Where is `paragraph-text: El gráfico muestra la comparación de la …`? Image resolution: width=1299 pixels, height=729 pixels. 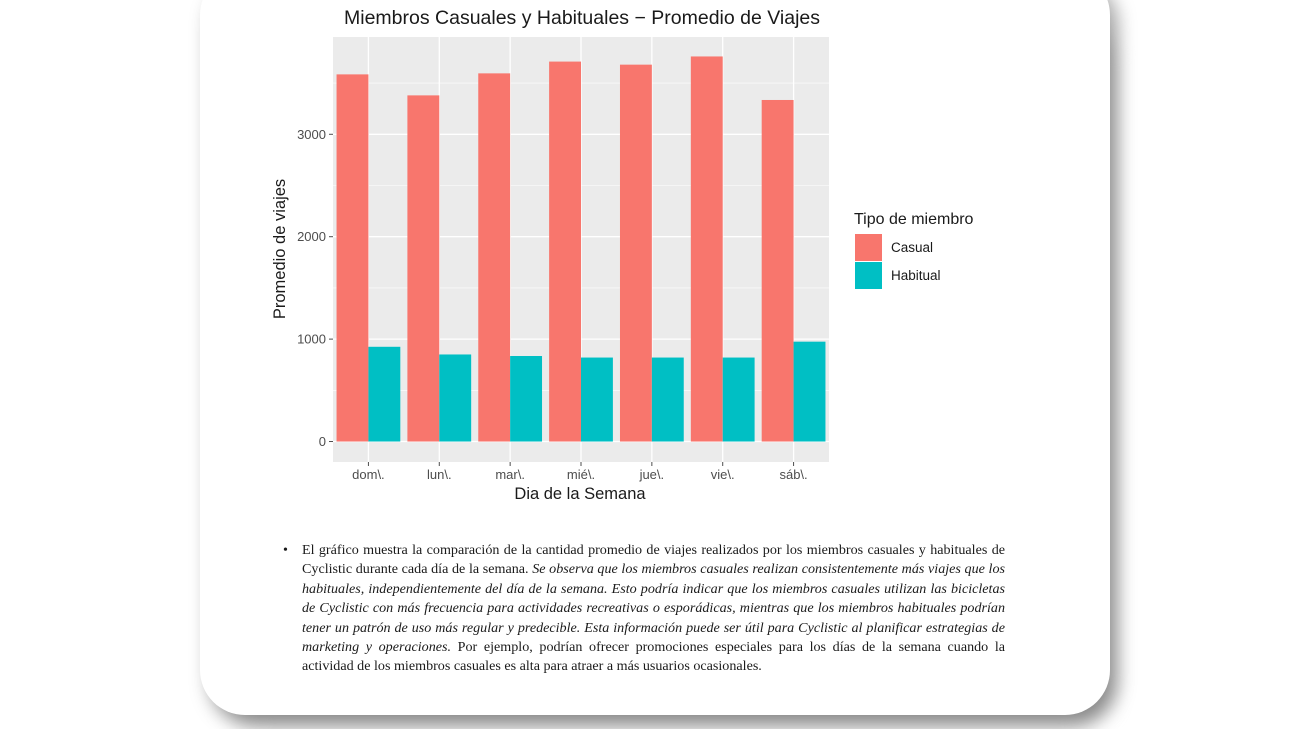 paragraph-text: El gráfico muestra la comparación de la … is located at coordinates (653, 609).